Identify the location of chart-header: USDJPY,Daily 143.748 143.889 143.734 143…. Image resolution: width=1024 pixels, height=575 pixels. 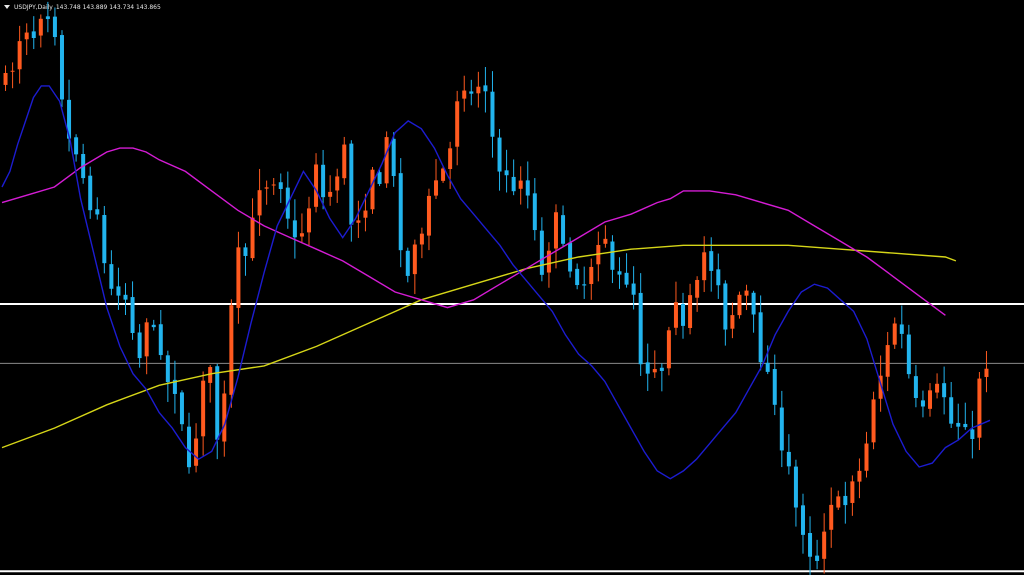
(82, 7).